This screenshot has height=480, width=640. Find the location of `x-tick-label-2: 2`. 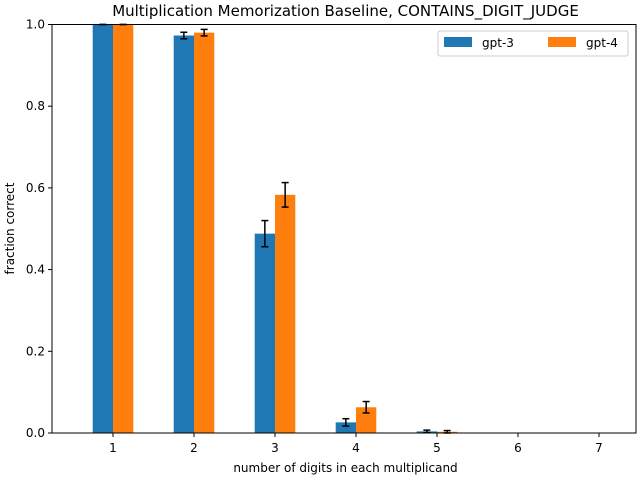

x-tick-label-2: 2 is located at coordinates (194, 448).